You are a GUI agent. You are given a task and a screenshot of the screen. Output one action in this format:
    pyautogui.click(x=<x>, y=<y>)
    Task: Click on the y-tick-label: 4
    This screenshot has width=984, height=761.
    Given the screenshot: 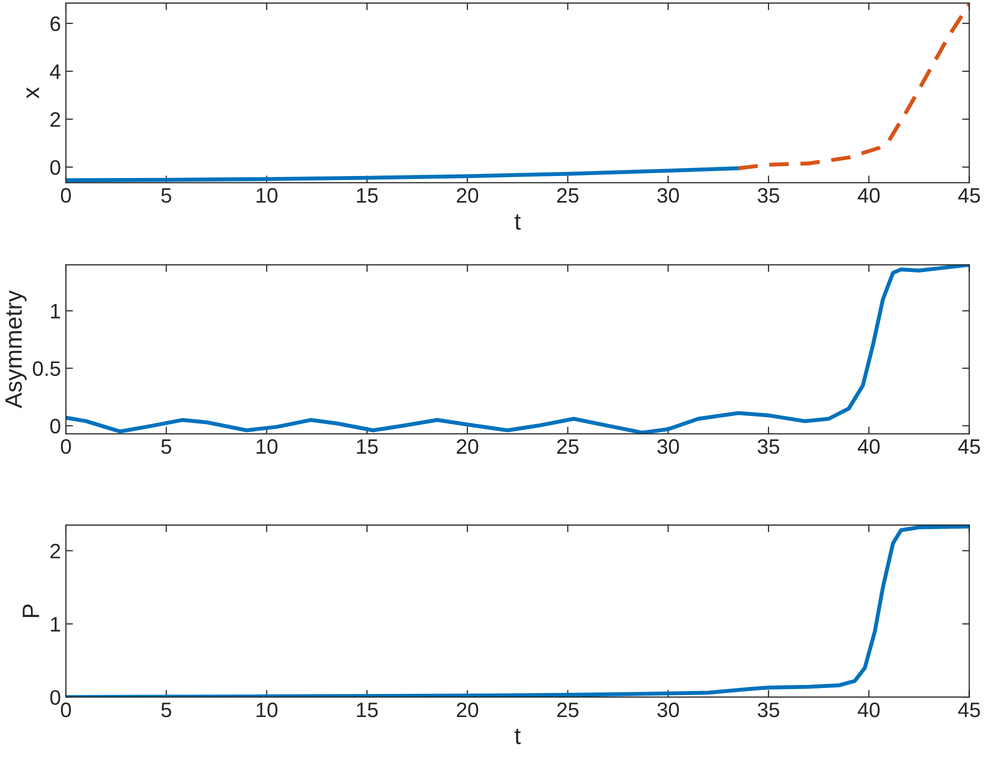 What is the action you would take?
    pyautogui.click(x=55, y=71)
    